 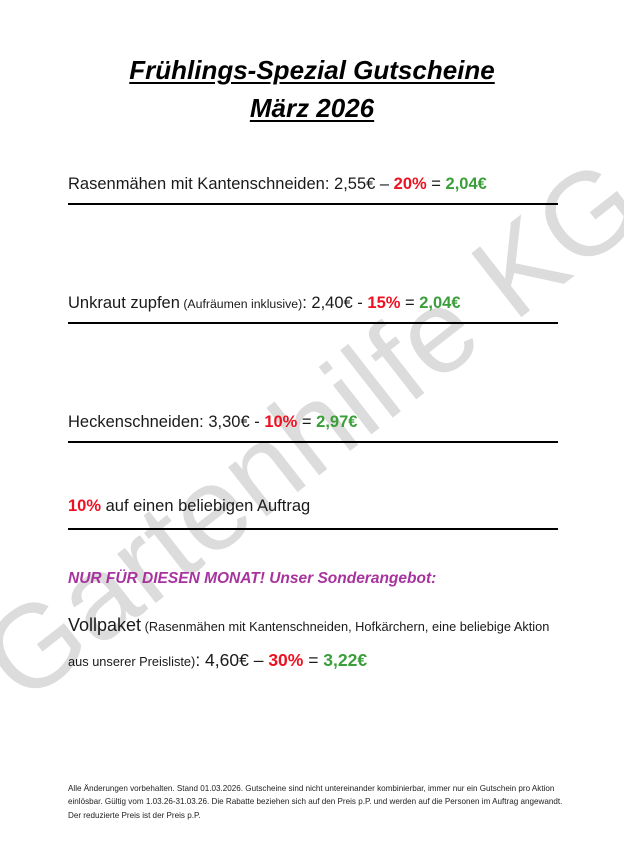 I want to click on package-discount-percent: 30%, so click(x=286, y=659).